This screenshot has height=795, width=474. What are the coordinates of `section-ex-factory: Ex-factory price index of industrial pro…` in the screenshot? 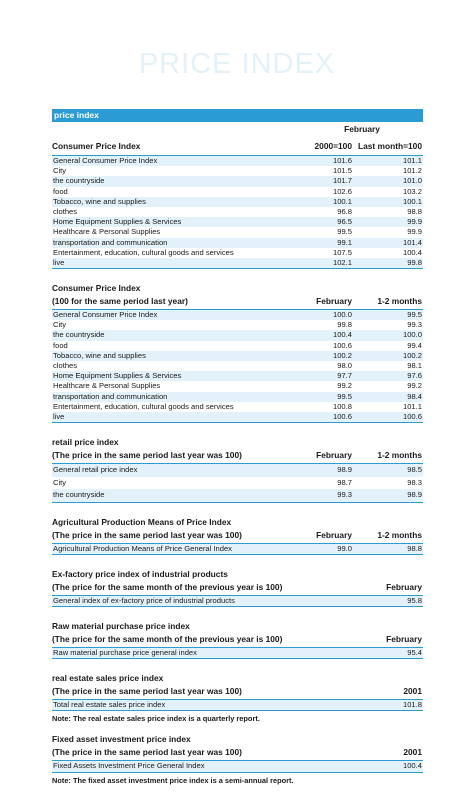 It's located at (237, 588).